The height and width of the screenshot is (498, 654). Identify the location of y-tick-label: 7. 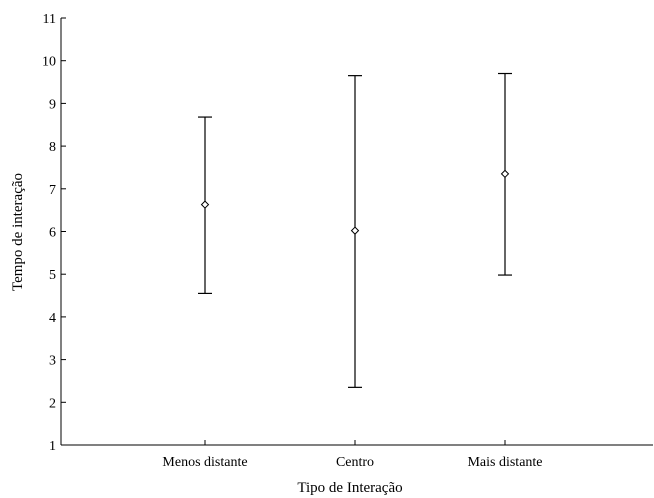
(52, 190).